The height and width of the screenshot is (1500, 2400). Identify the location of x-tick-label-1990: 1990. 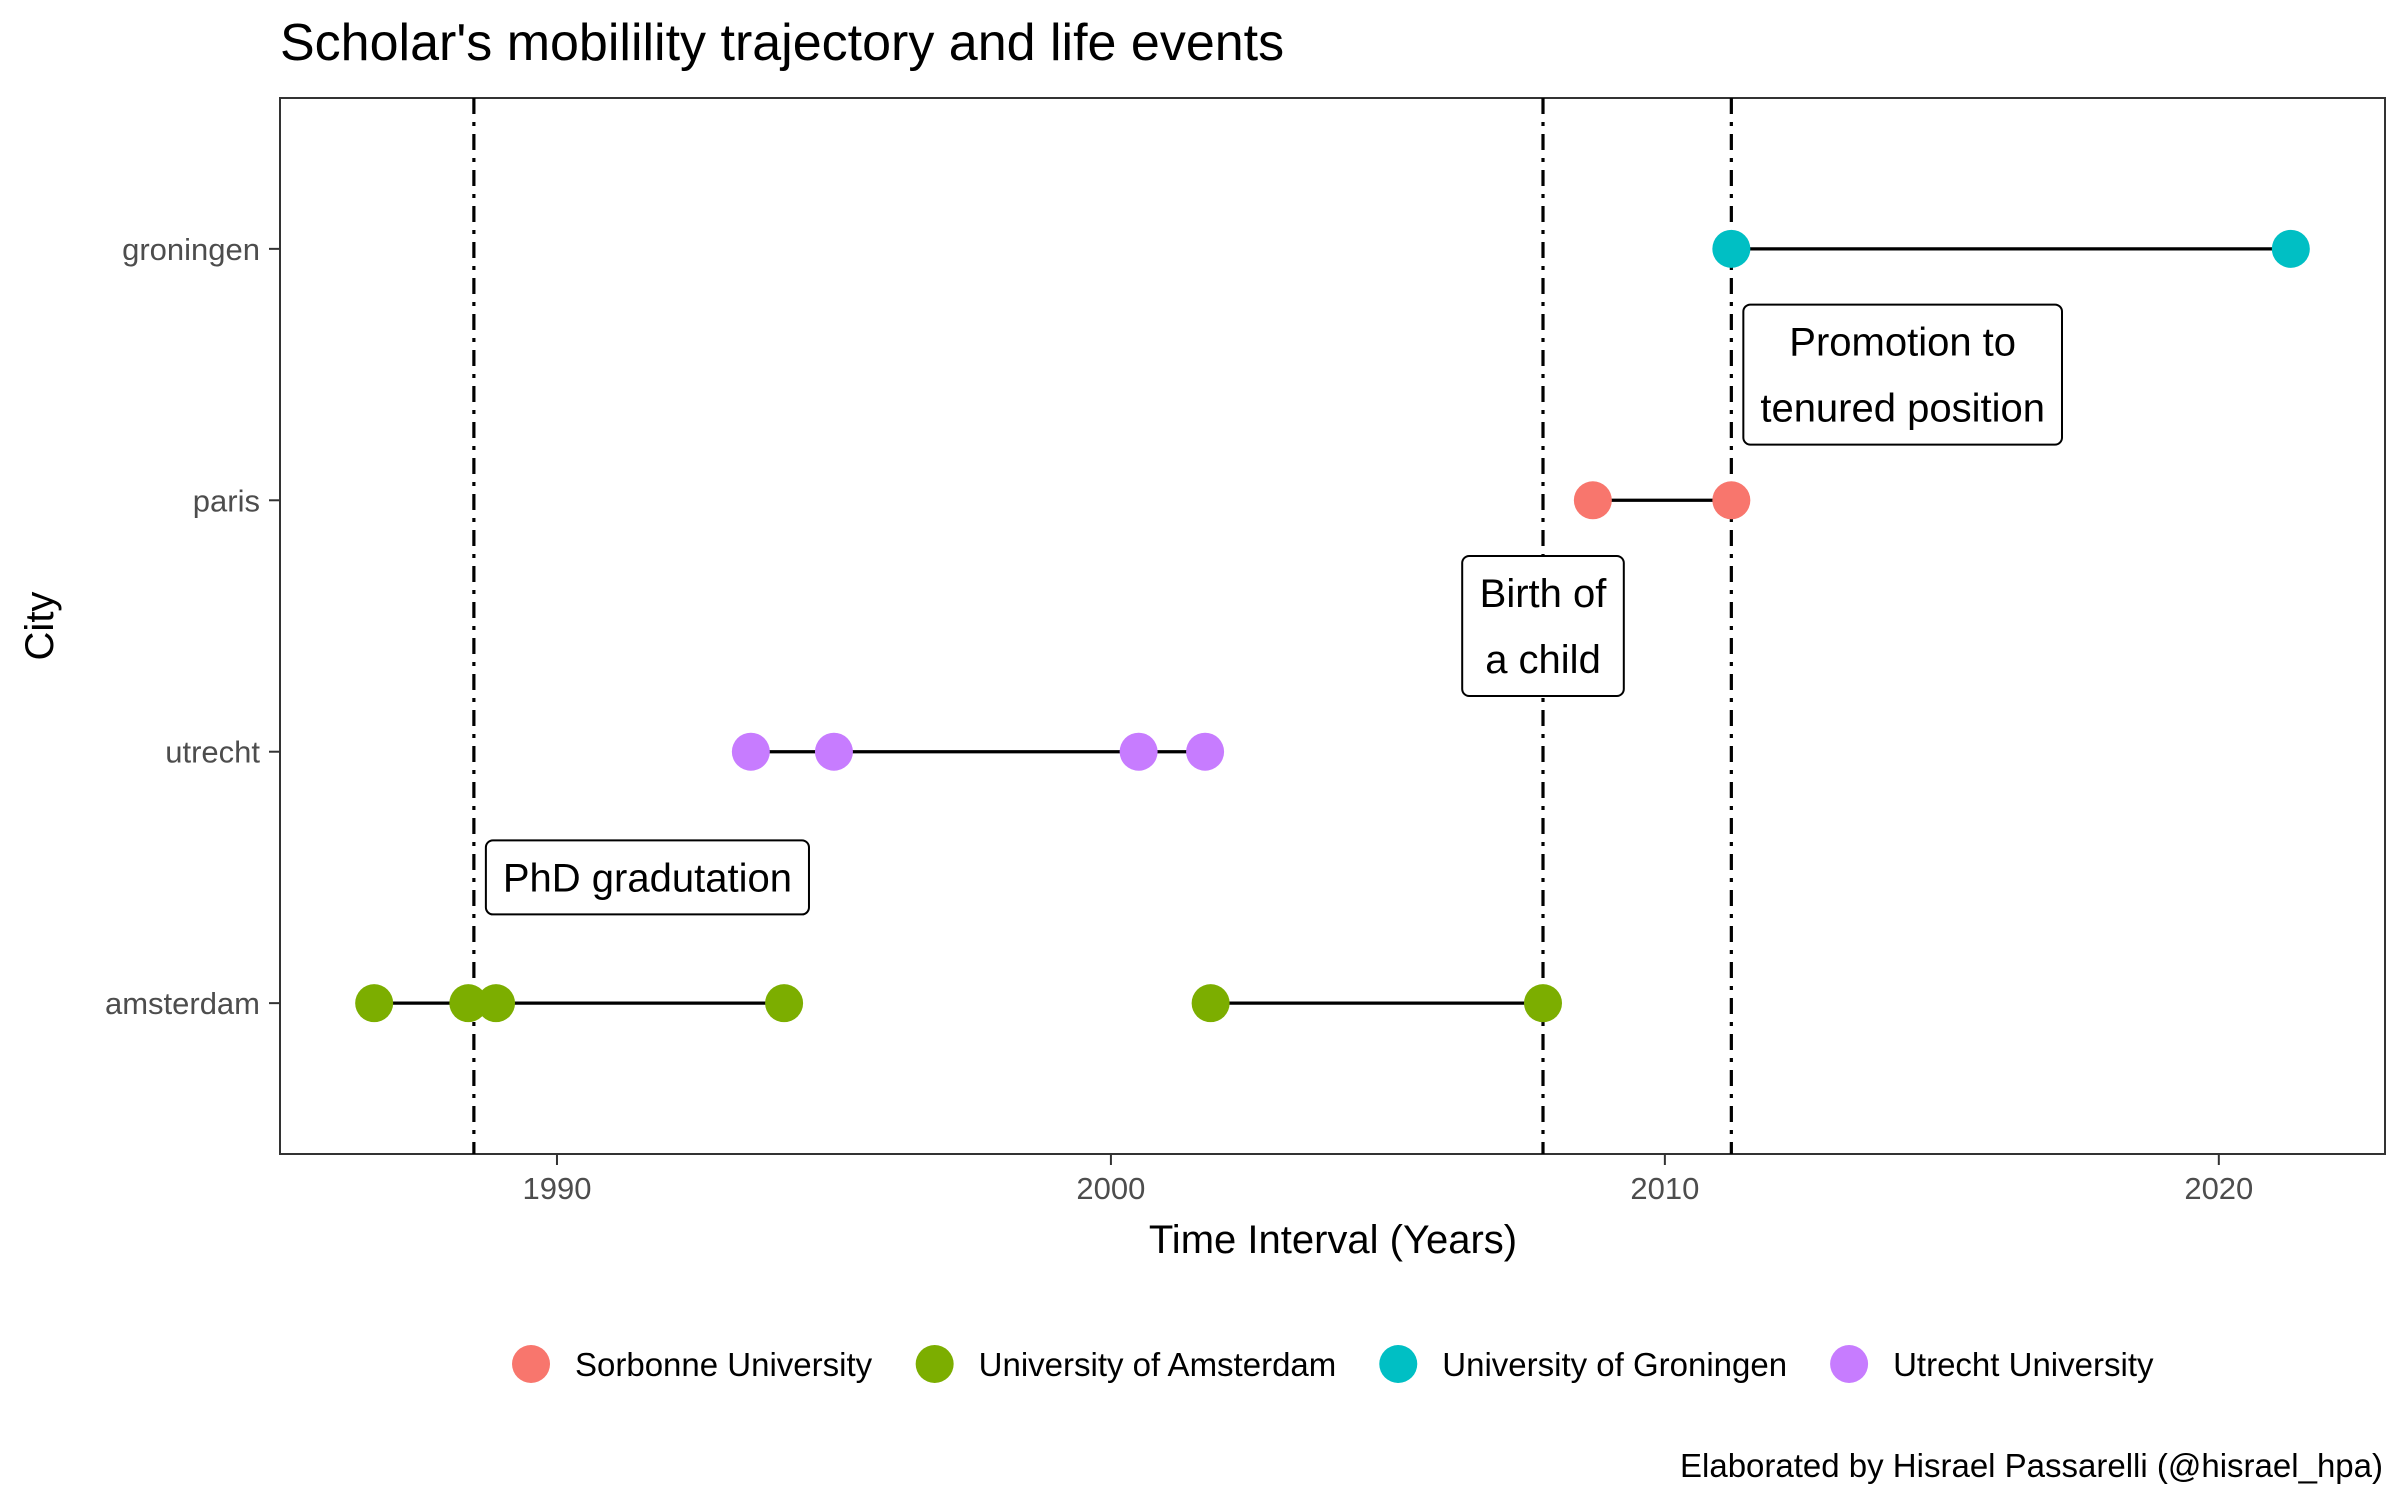
(556, 1188).